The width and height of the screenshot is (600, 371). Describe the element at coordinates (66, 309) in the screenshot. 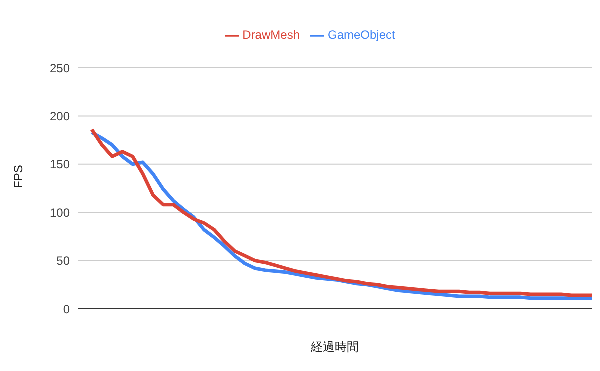

I see `y-tick-label: 0` at that location.